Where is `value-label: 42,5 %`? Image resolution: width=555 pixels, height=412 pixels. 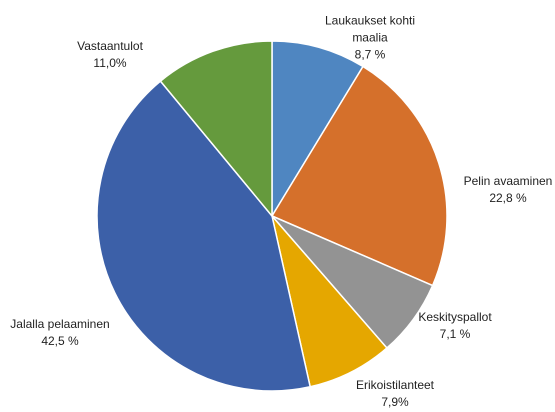 value-label: 42,5 % is located at coordinates (60, 341).